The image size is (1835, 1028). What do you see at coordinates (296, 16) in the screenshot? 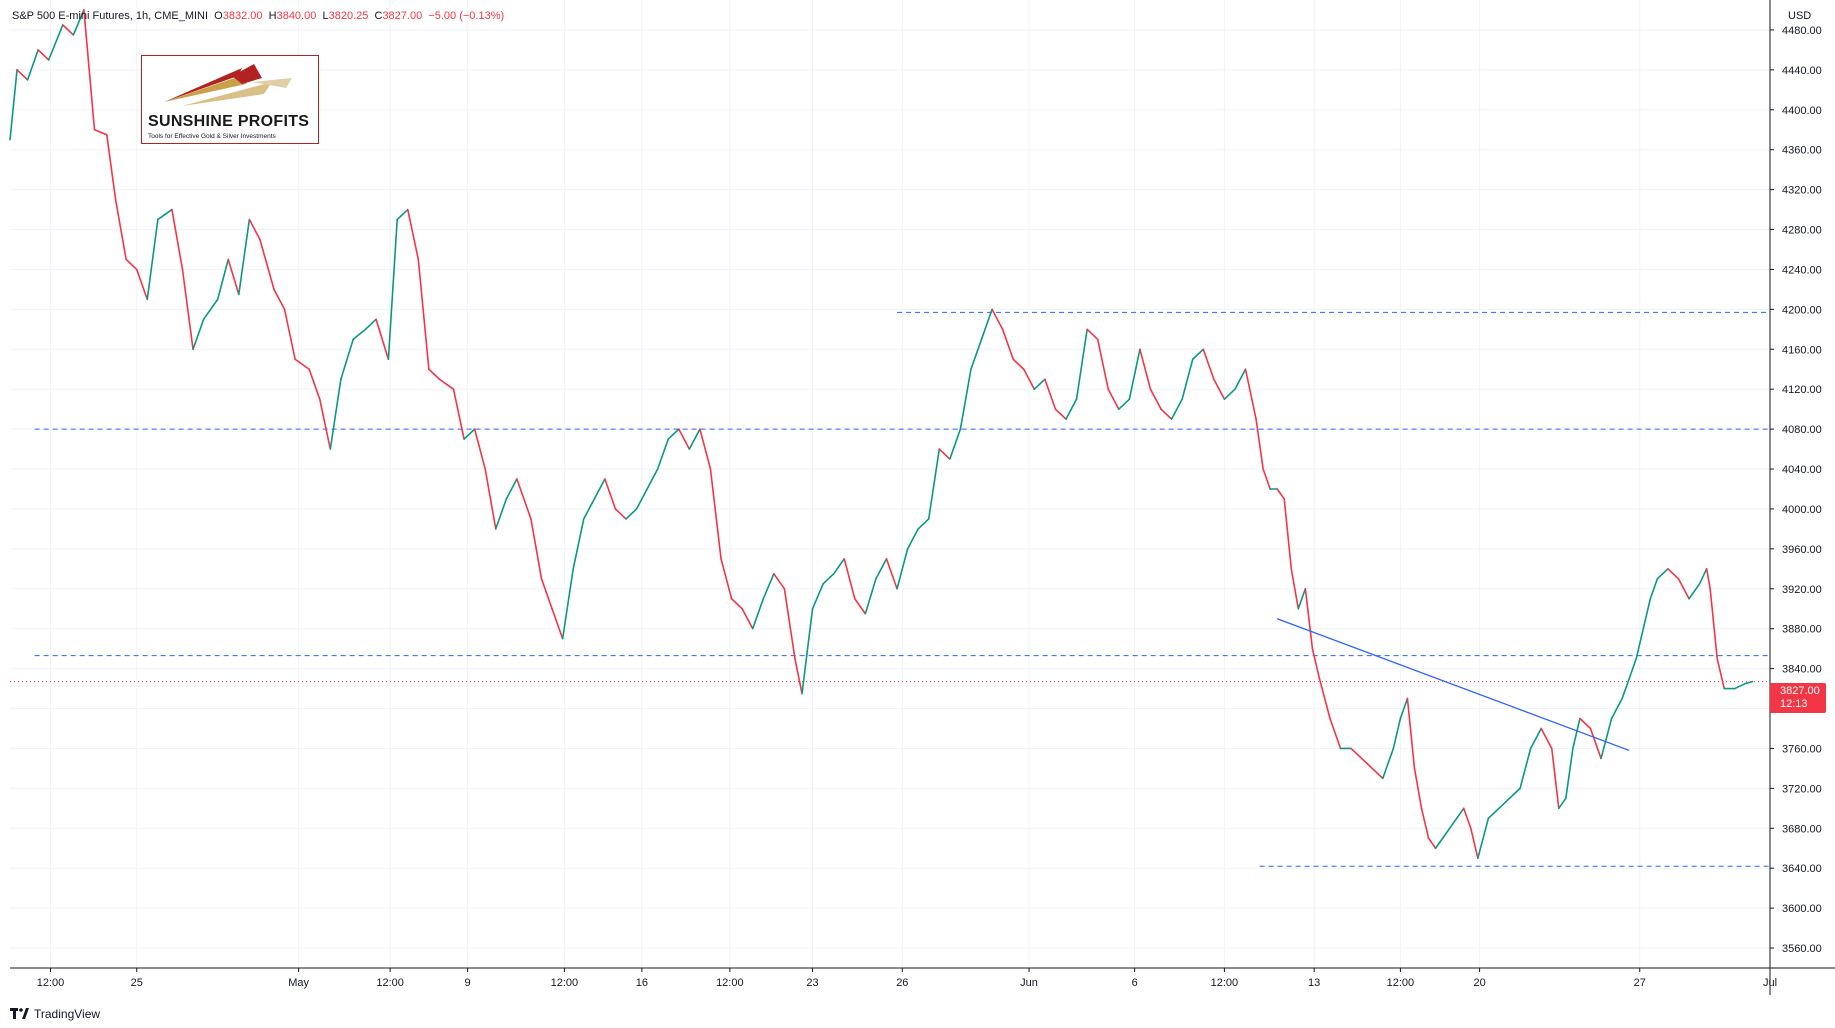
I see `high-value: 3840.00` at bounding box center [296, 16].